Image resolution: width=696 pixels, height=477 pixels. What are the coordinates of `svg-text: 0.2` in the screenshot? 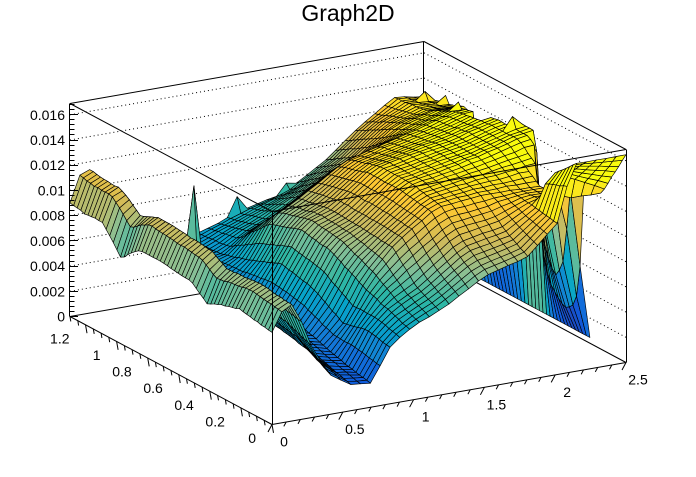 It's located at (215, 421).